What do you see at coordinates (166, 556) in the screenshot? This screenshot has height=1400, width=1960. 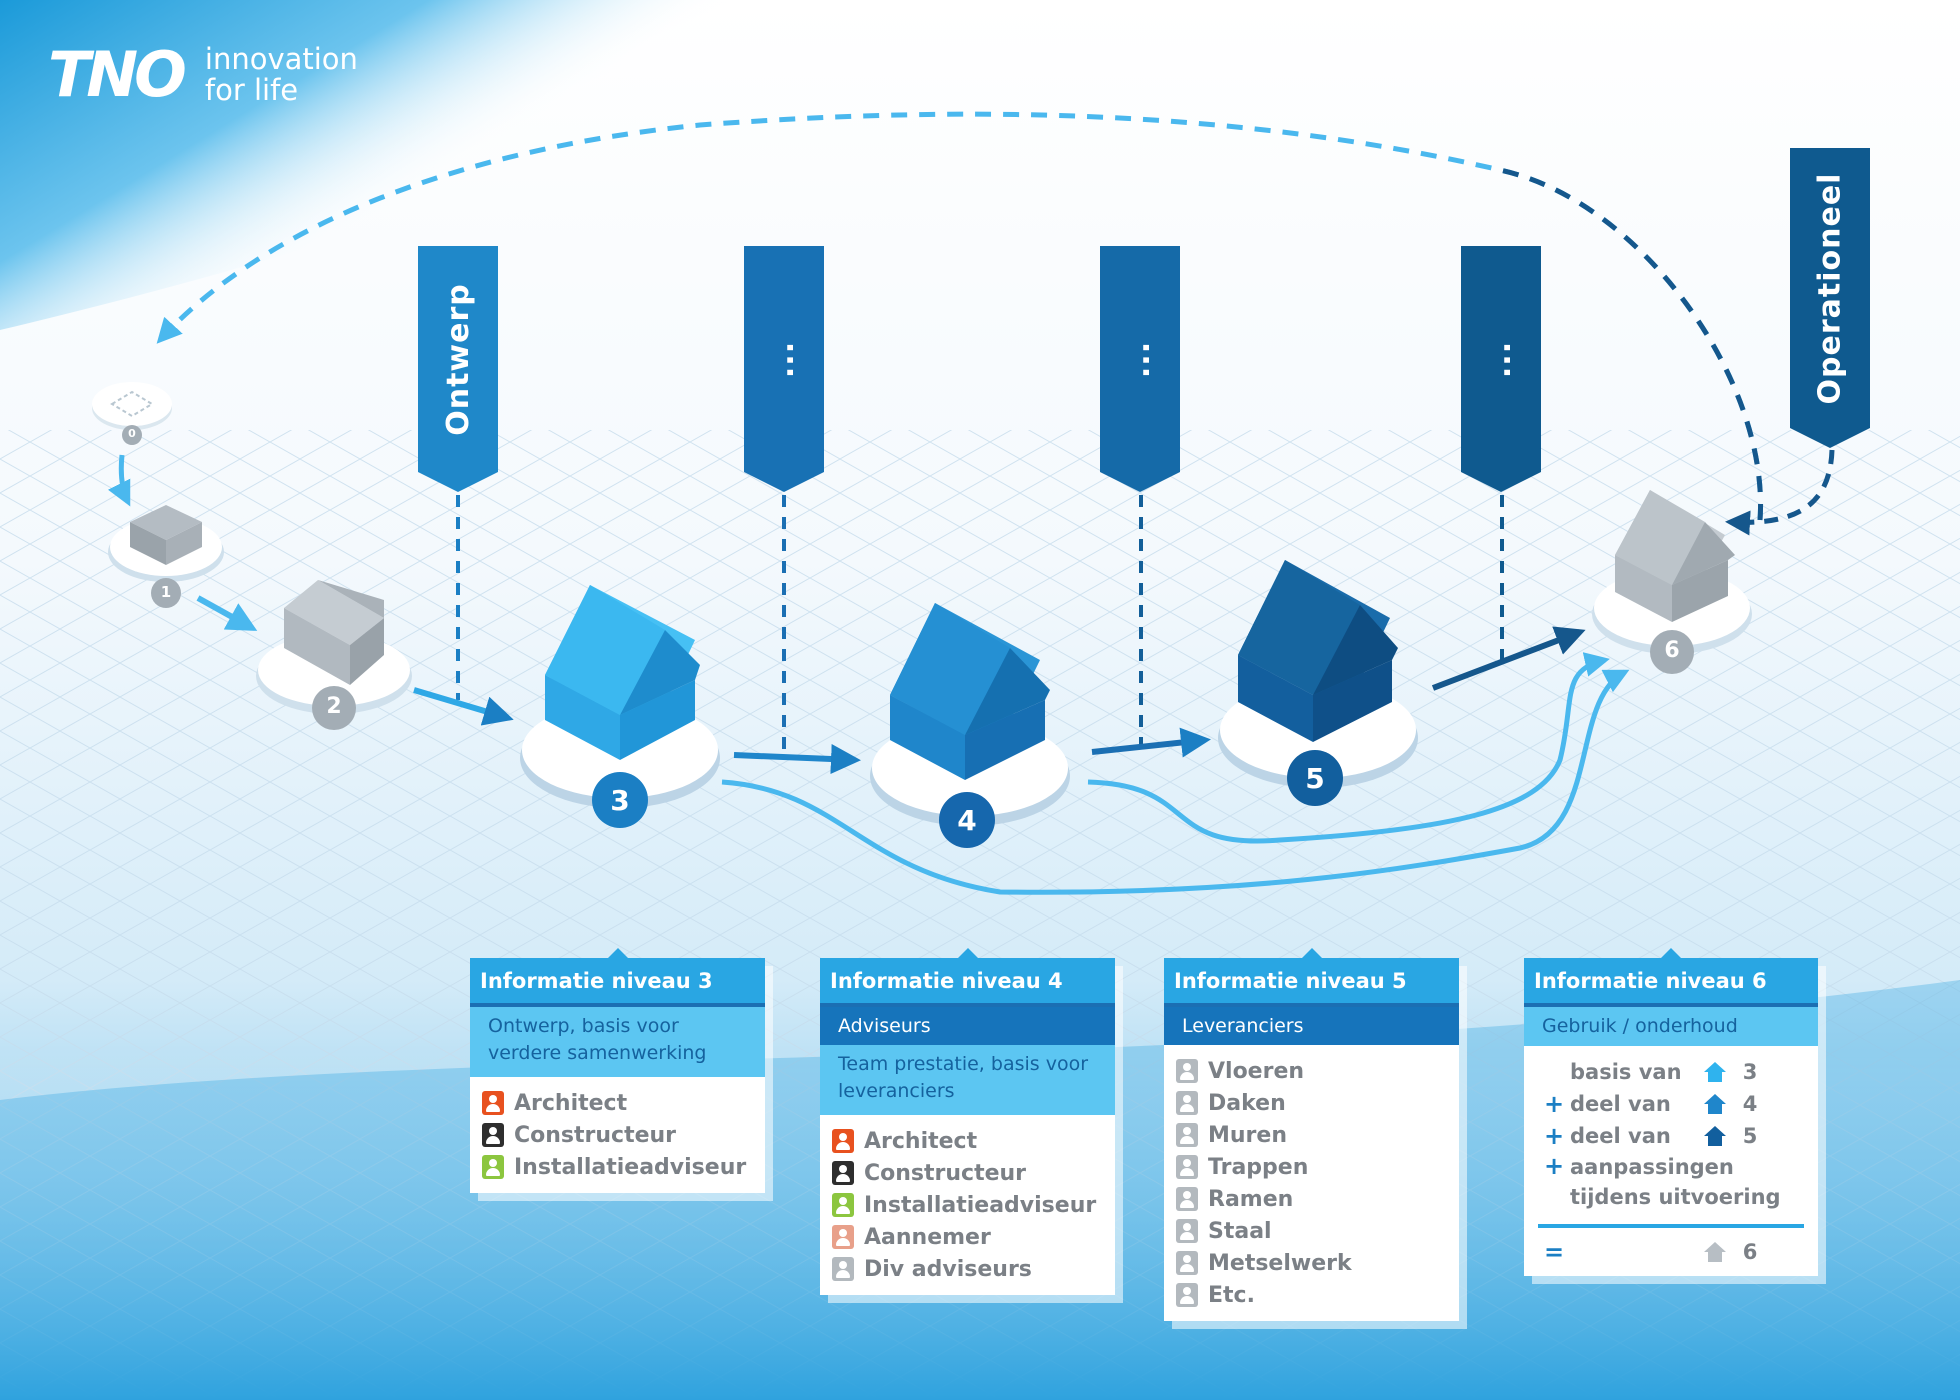 I see `stage-1-platform` at bounding box center [166, 556].